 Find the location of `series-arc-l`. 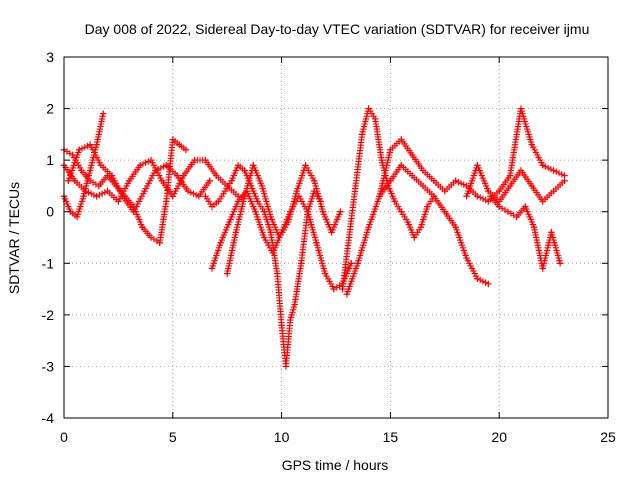

series-arc-l is located at coordinates (525, 232).